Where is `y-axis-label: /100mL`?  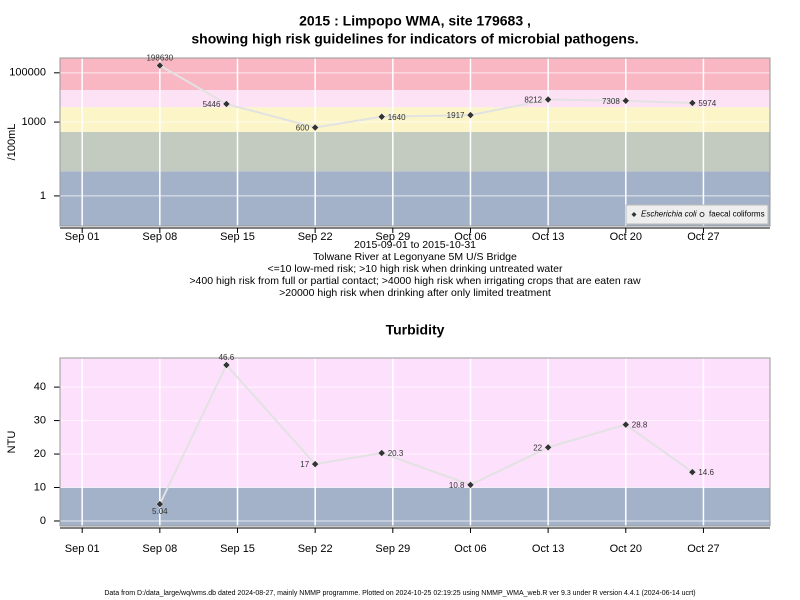 y-axis-label: /100mL is located at coordinates (12, 142).